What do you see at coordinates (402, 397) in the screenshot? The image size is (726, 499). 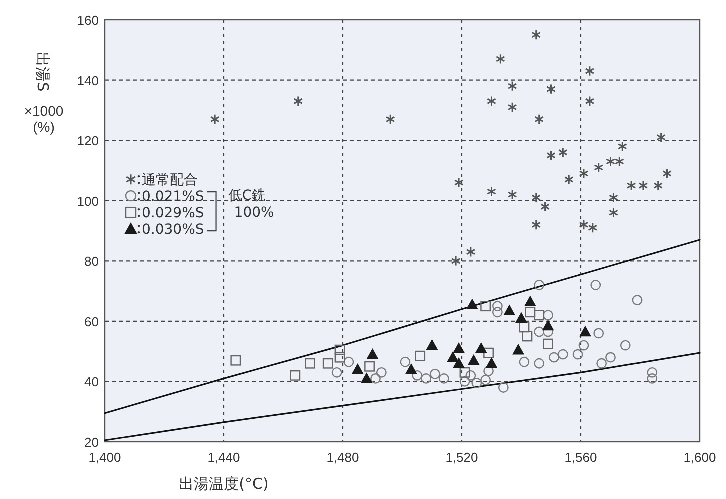 I see `line-series` at bounding box center [402, 397].